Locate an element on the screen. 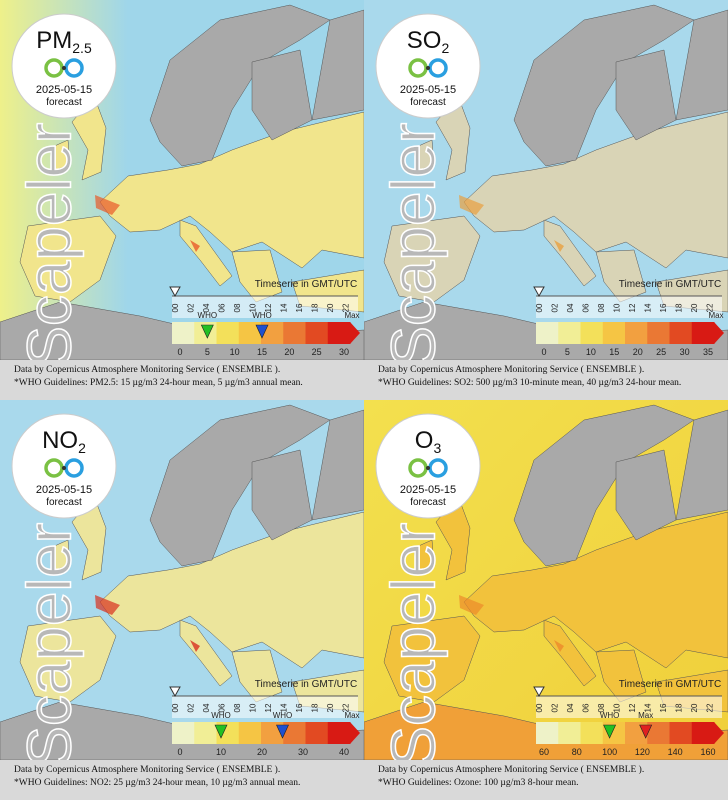  pollutant: SO is located at coordinates (424, 40).